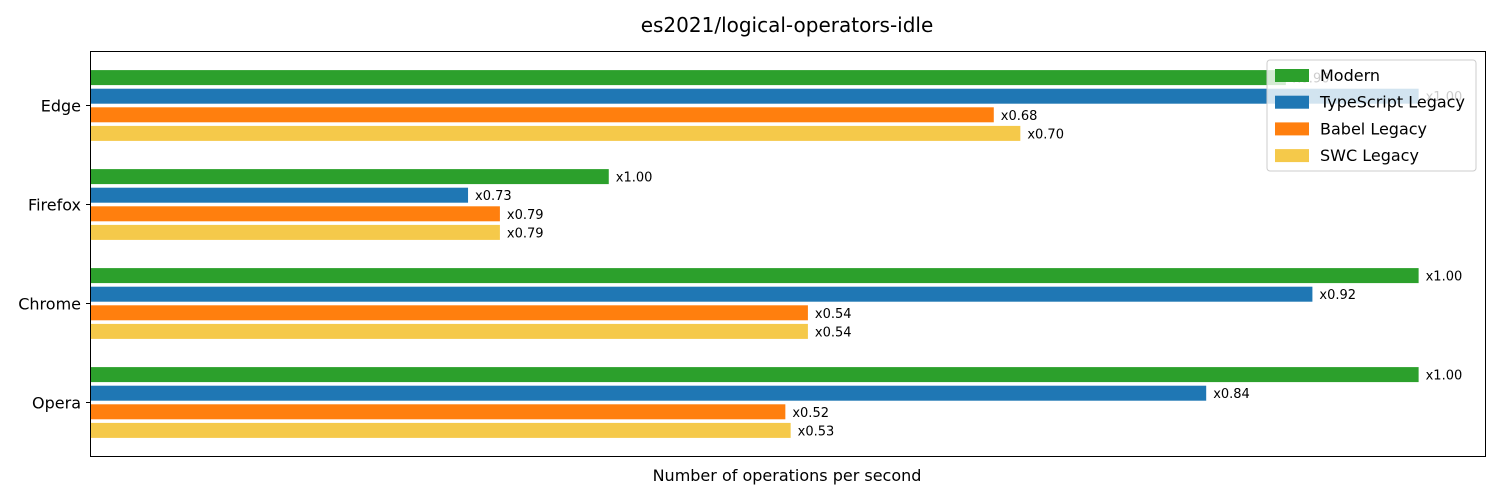  What do you see at coordinates (787, 25) in the screenshot?
I see `chart-title: es2021/logical-operators-idle` at bounding box center [787, 25].